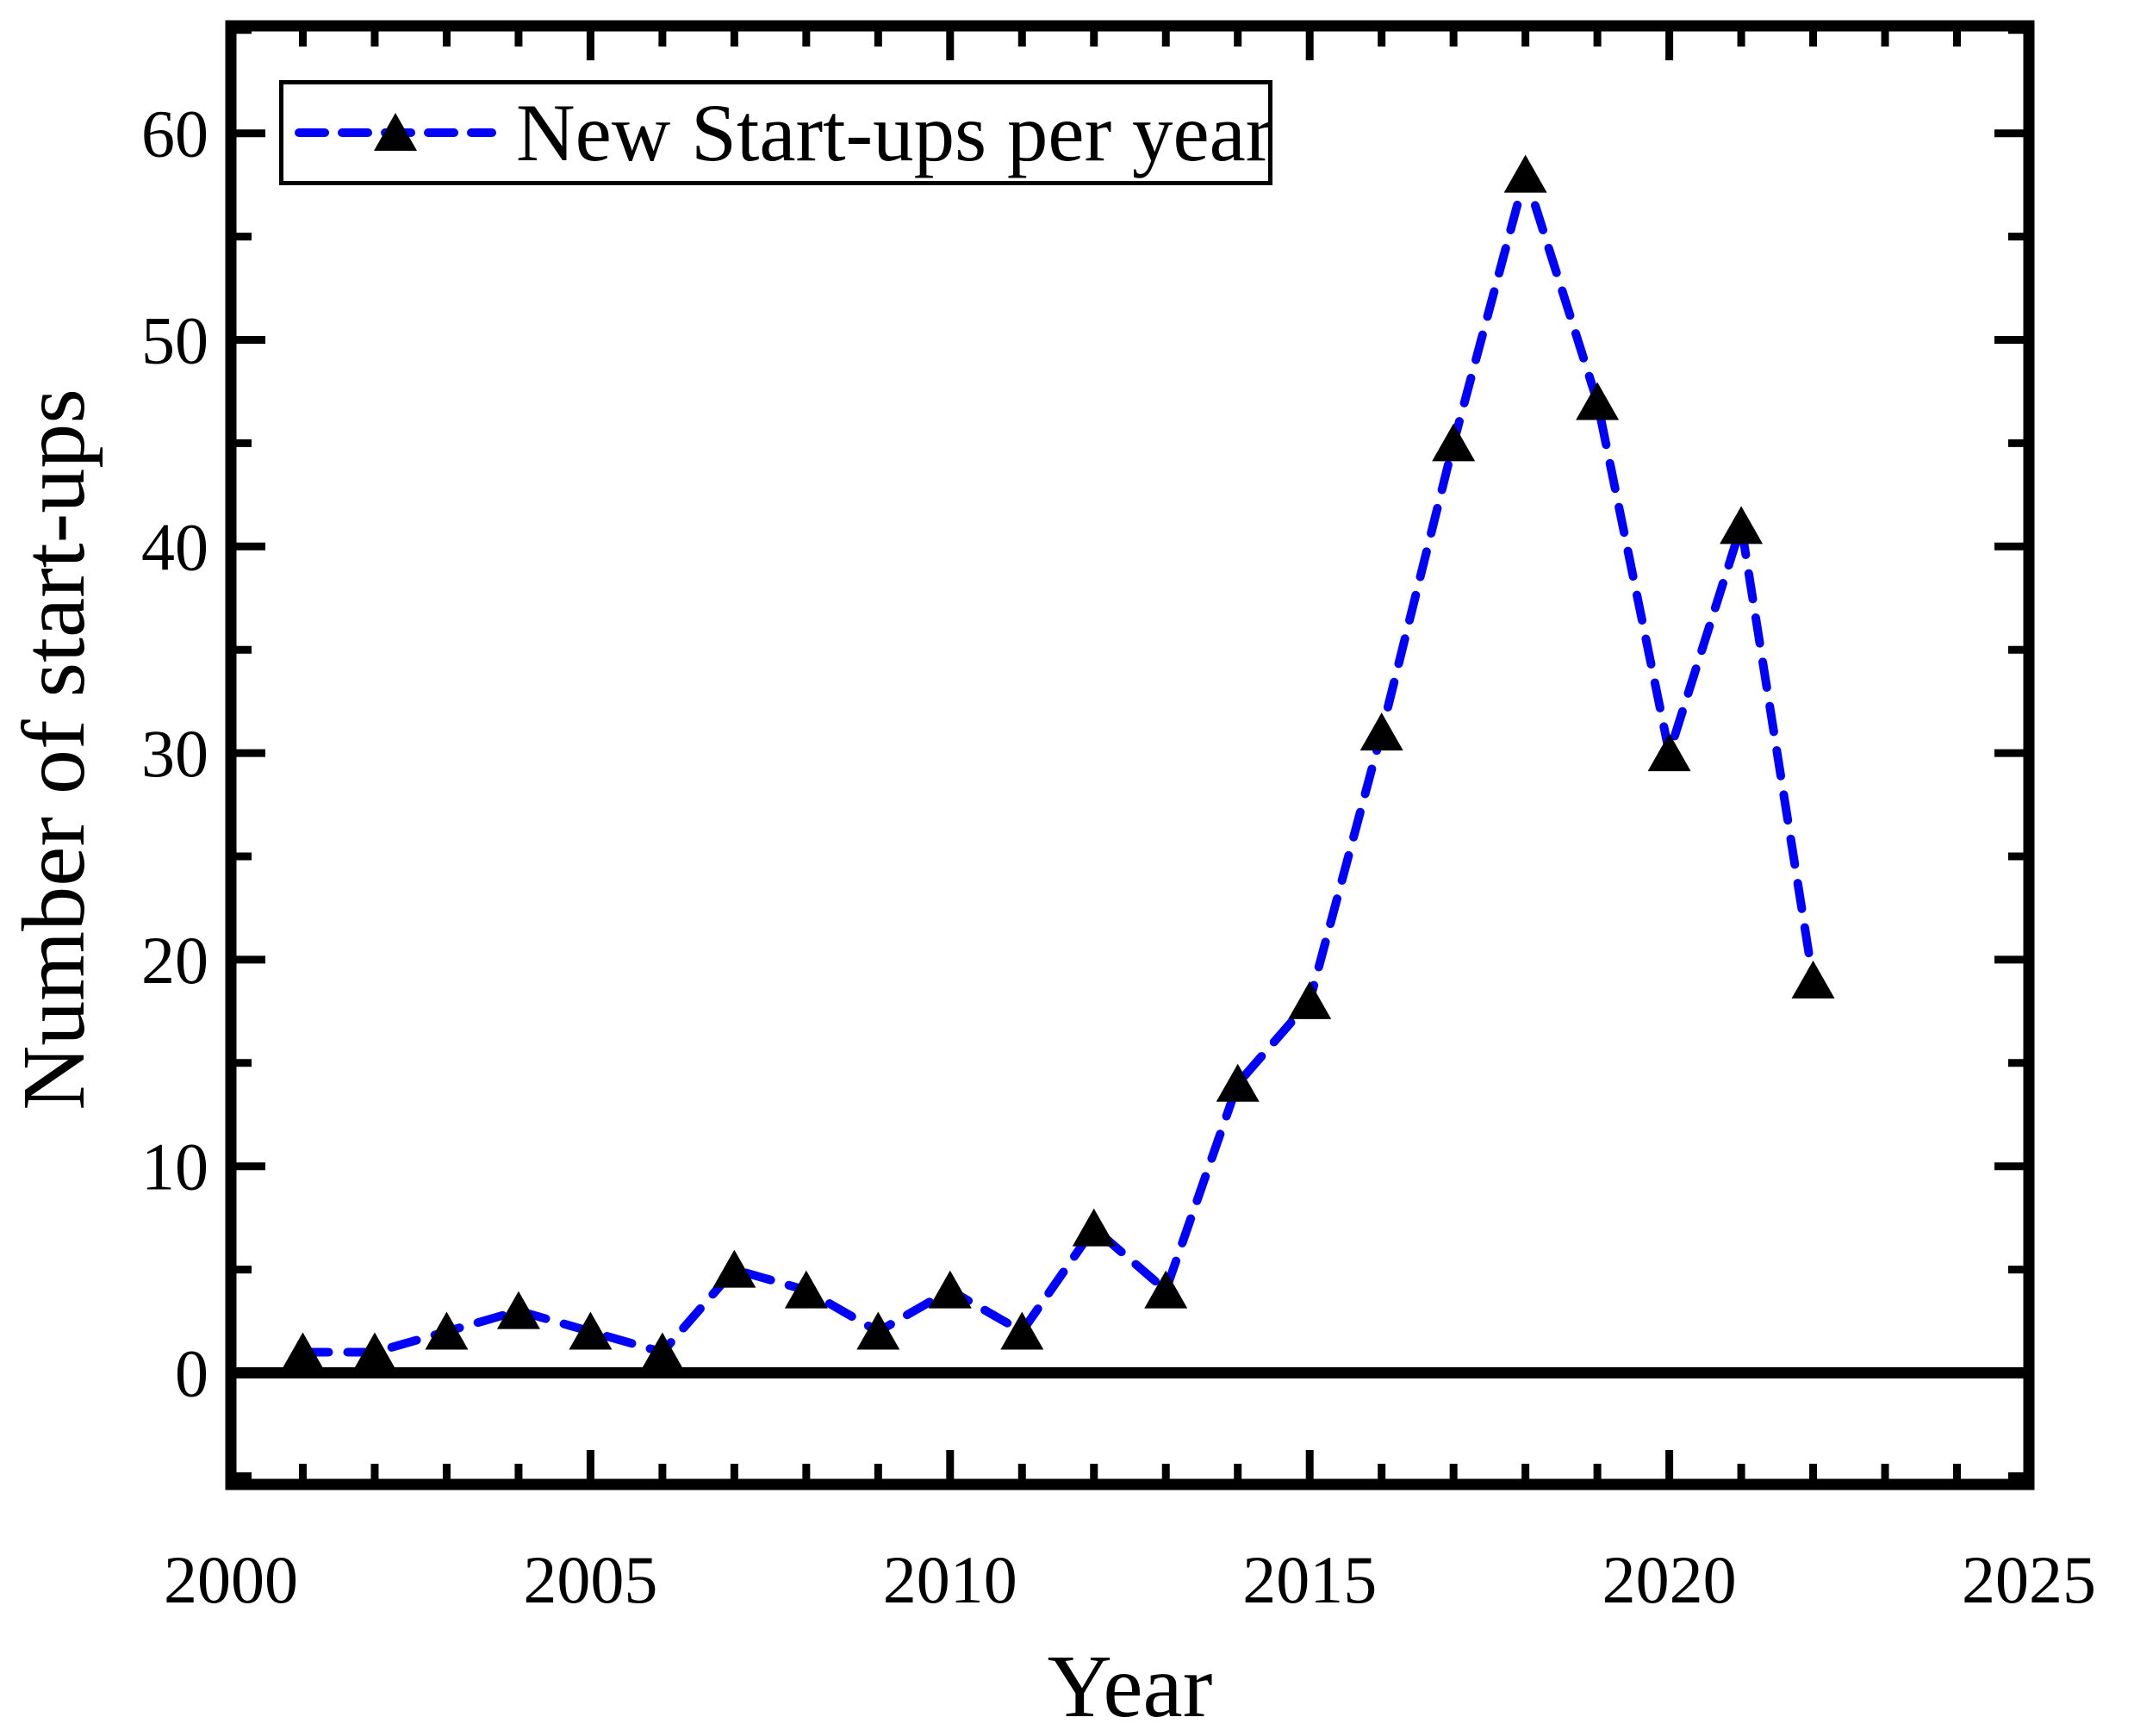 The height and width of the screenshot is (1736, 2134). Describe the element at coordinates (590, 1580) in the screenshot. I see `x-tick-label: 2005` at that location.